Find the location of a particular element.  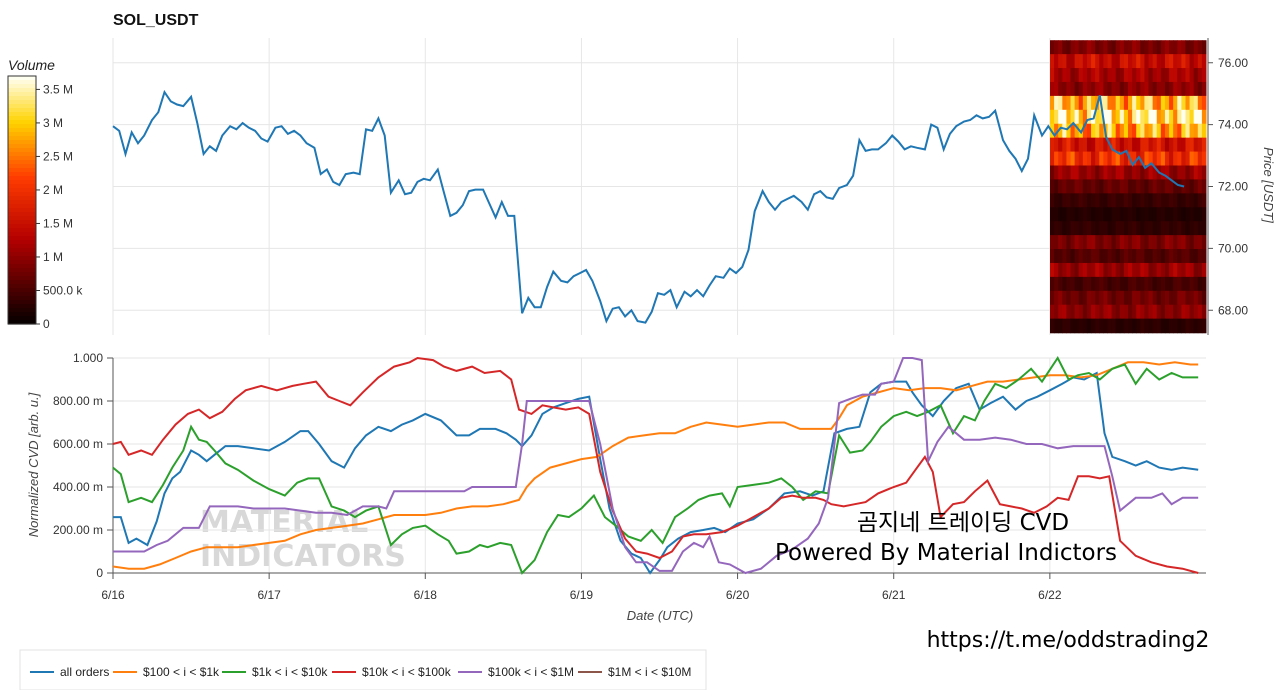

legend-label: $1M < i < $10M is located at coordinates (649, 672).